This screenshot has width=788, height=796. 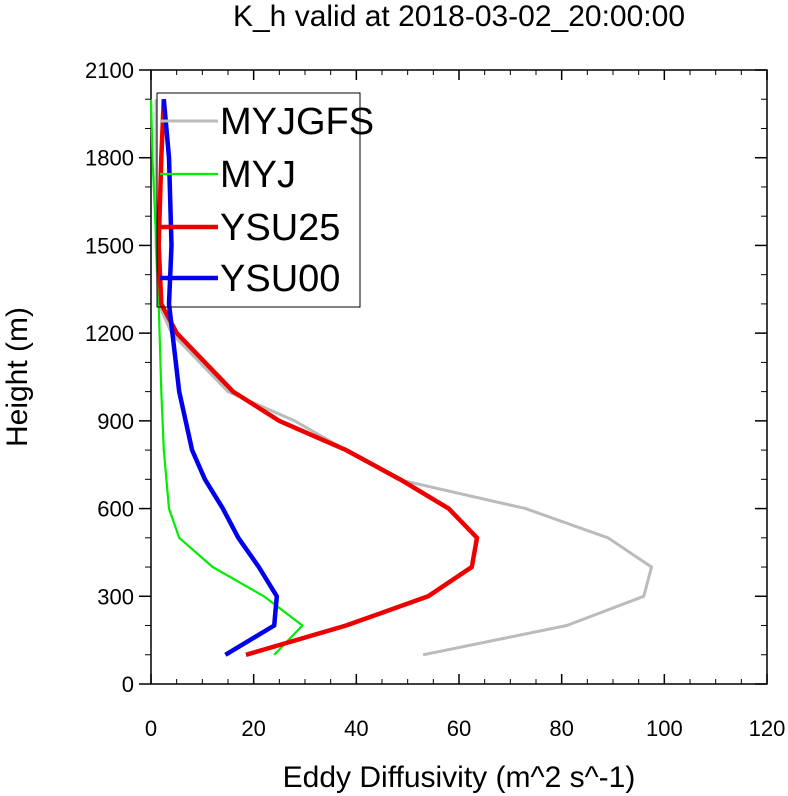 I want to click on legend-label: MYJ, so click(x=258, y=175).